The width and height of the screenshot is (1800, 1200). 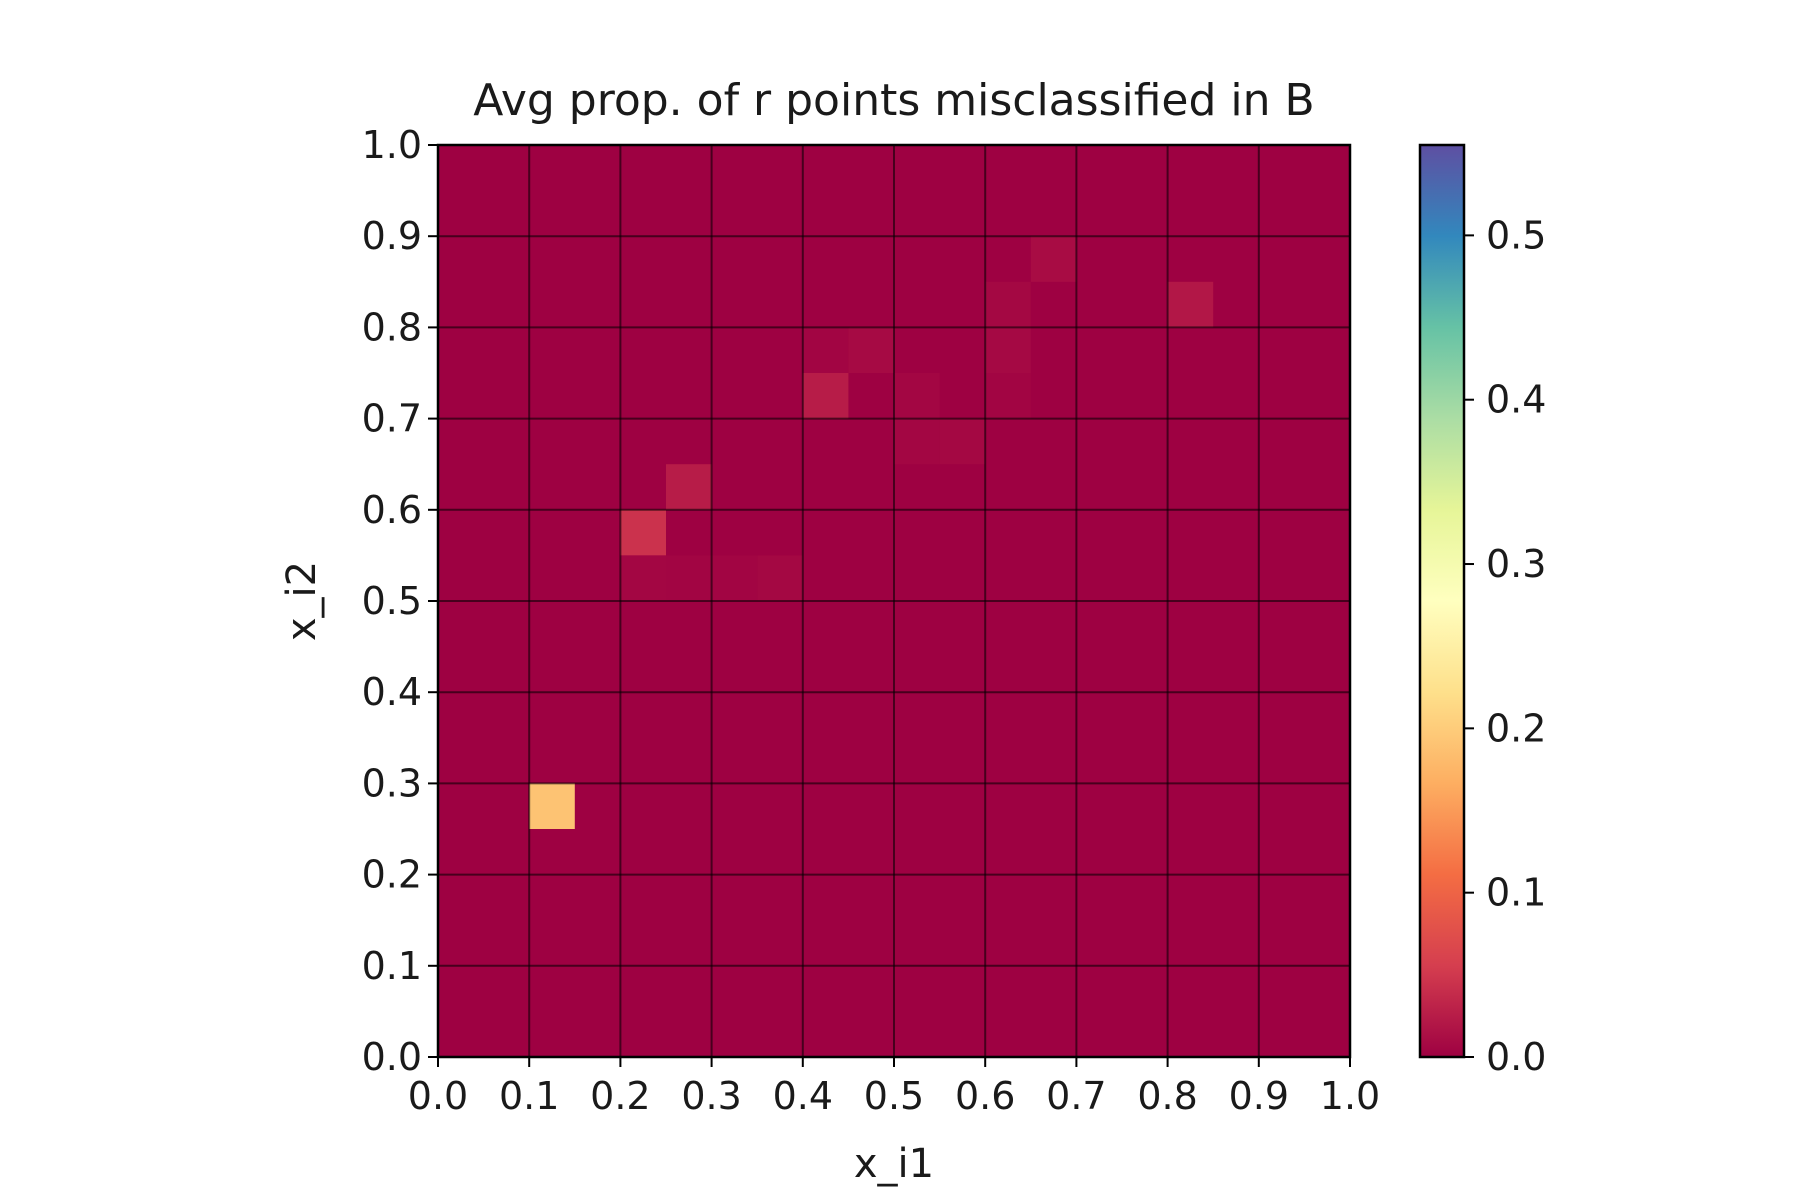 I want to click on x-tick-label: 0.4, so click(x=803, y=1096).